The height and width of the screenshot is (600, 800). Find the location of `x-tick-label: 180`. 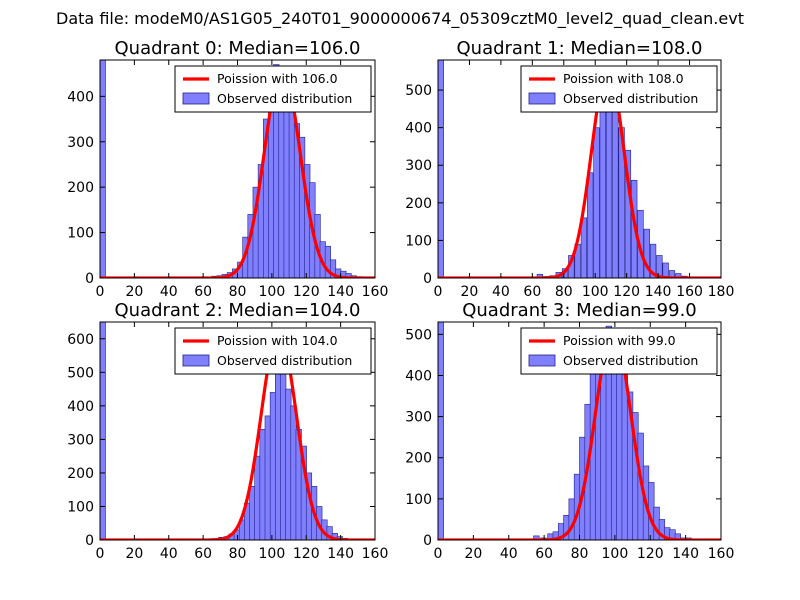

x-tick-label: 180 is located at coordinates (721, 292).